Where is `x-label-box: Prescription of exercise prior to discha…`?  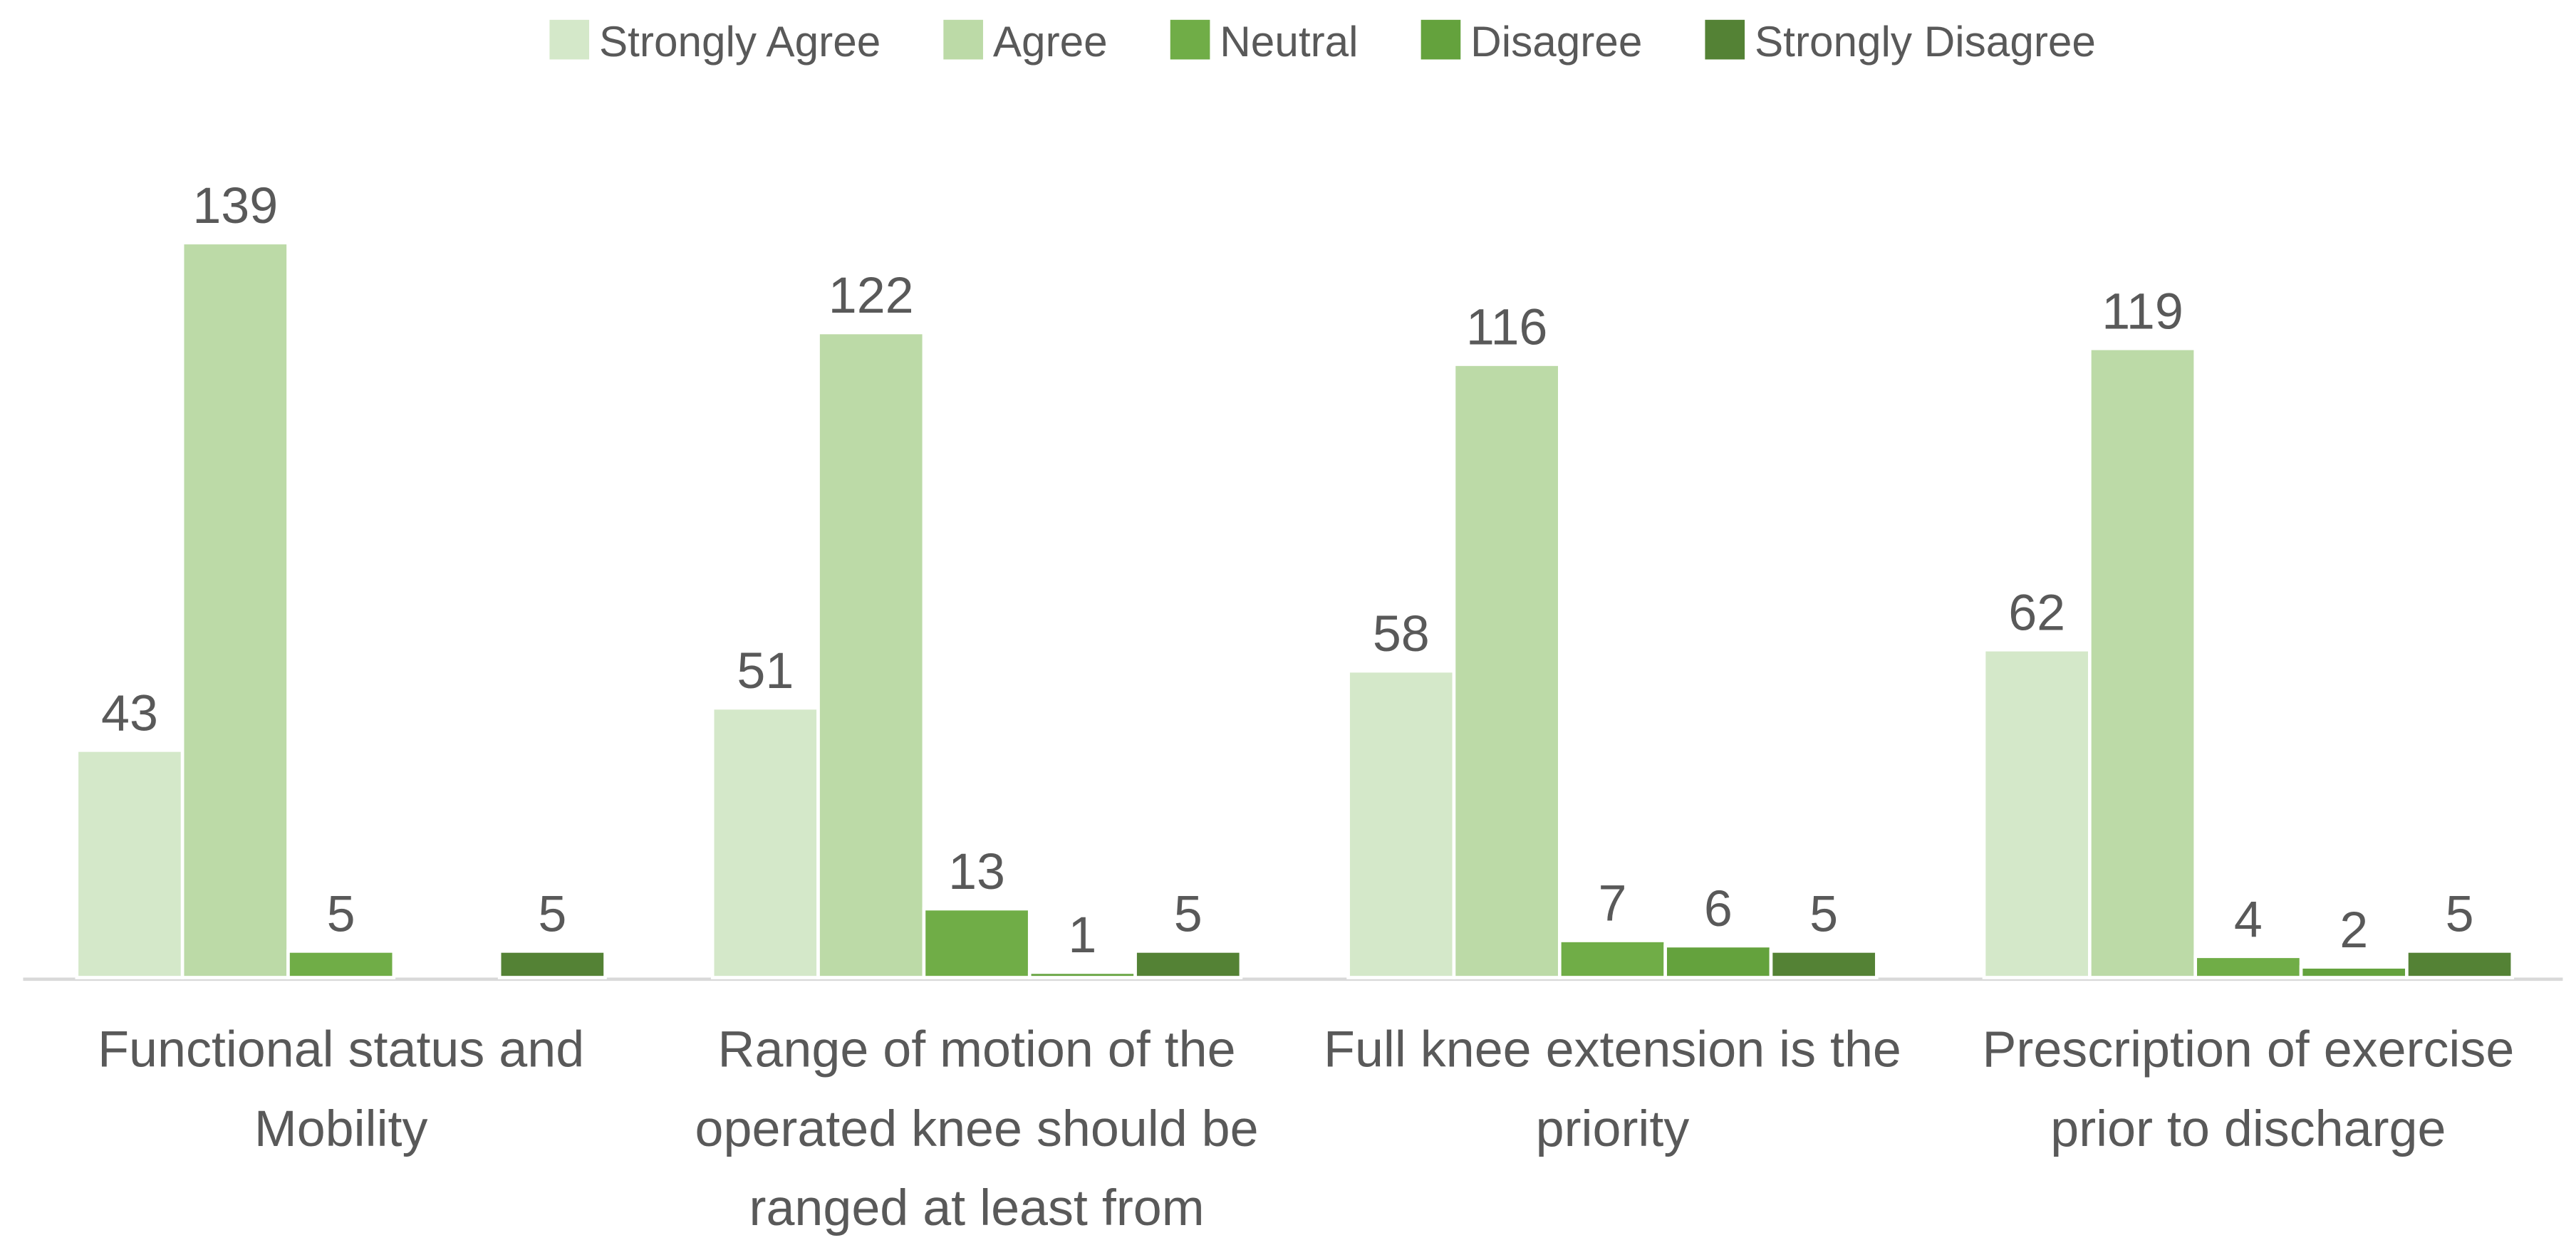
x-label-box: Prescription of exercise prior to discha… is located at coordinates (2248, 1089).